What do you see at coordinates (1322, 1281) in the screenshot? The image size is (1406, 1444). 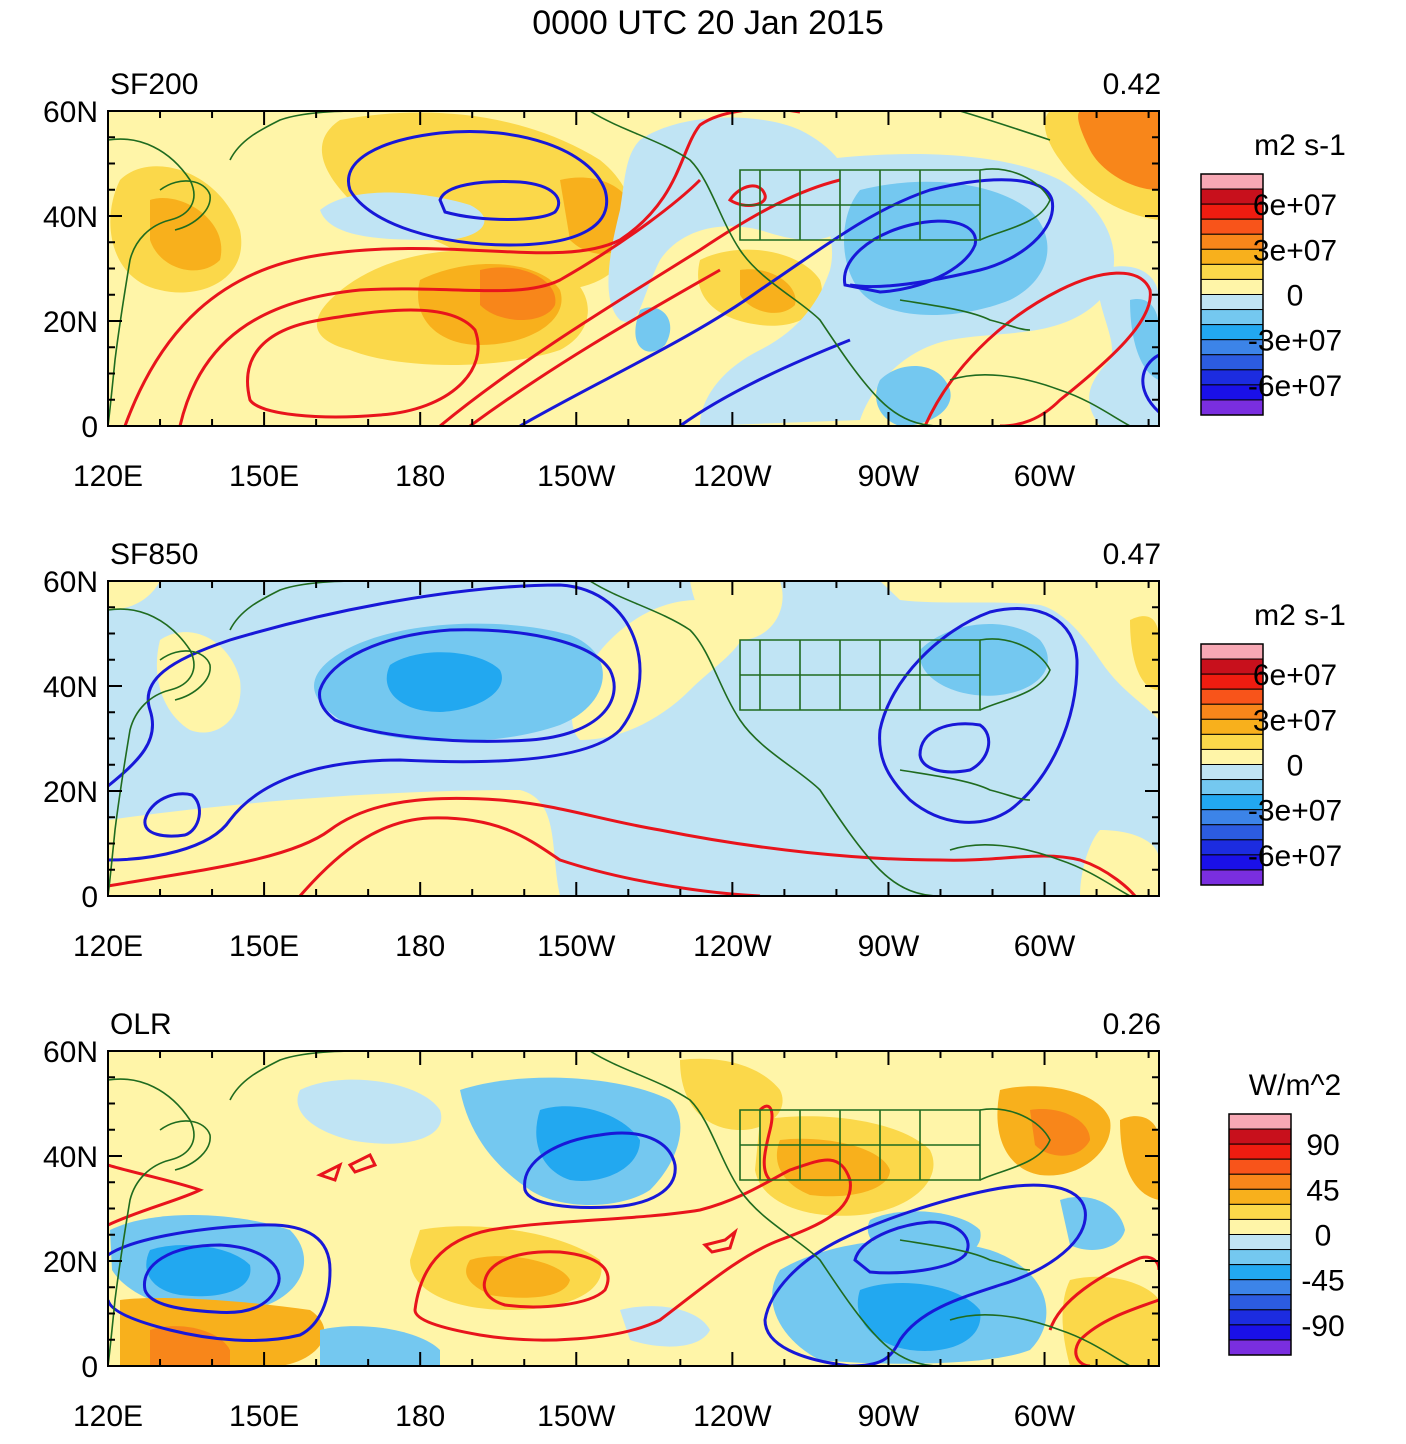 I see `colorbar-tick-label: -45` at bounding box center [1322, 1281].